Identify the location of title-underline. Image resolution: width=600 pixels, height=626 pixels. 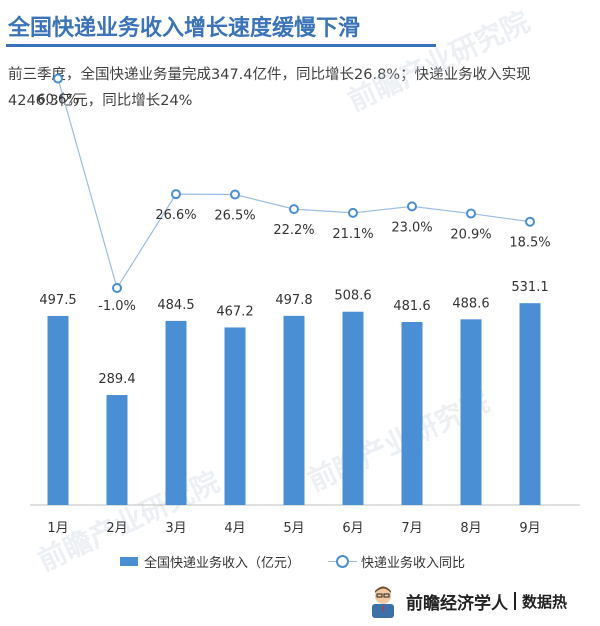
(221, 45).